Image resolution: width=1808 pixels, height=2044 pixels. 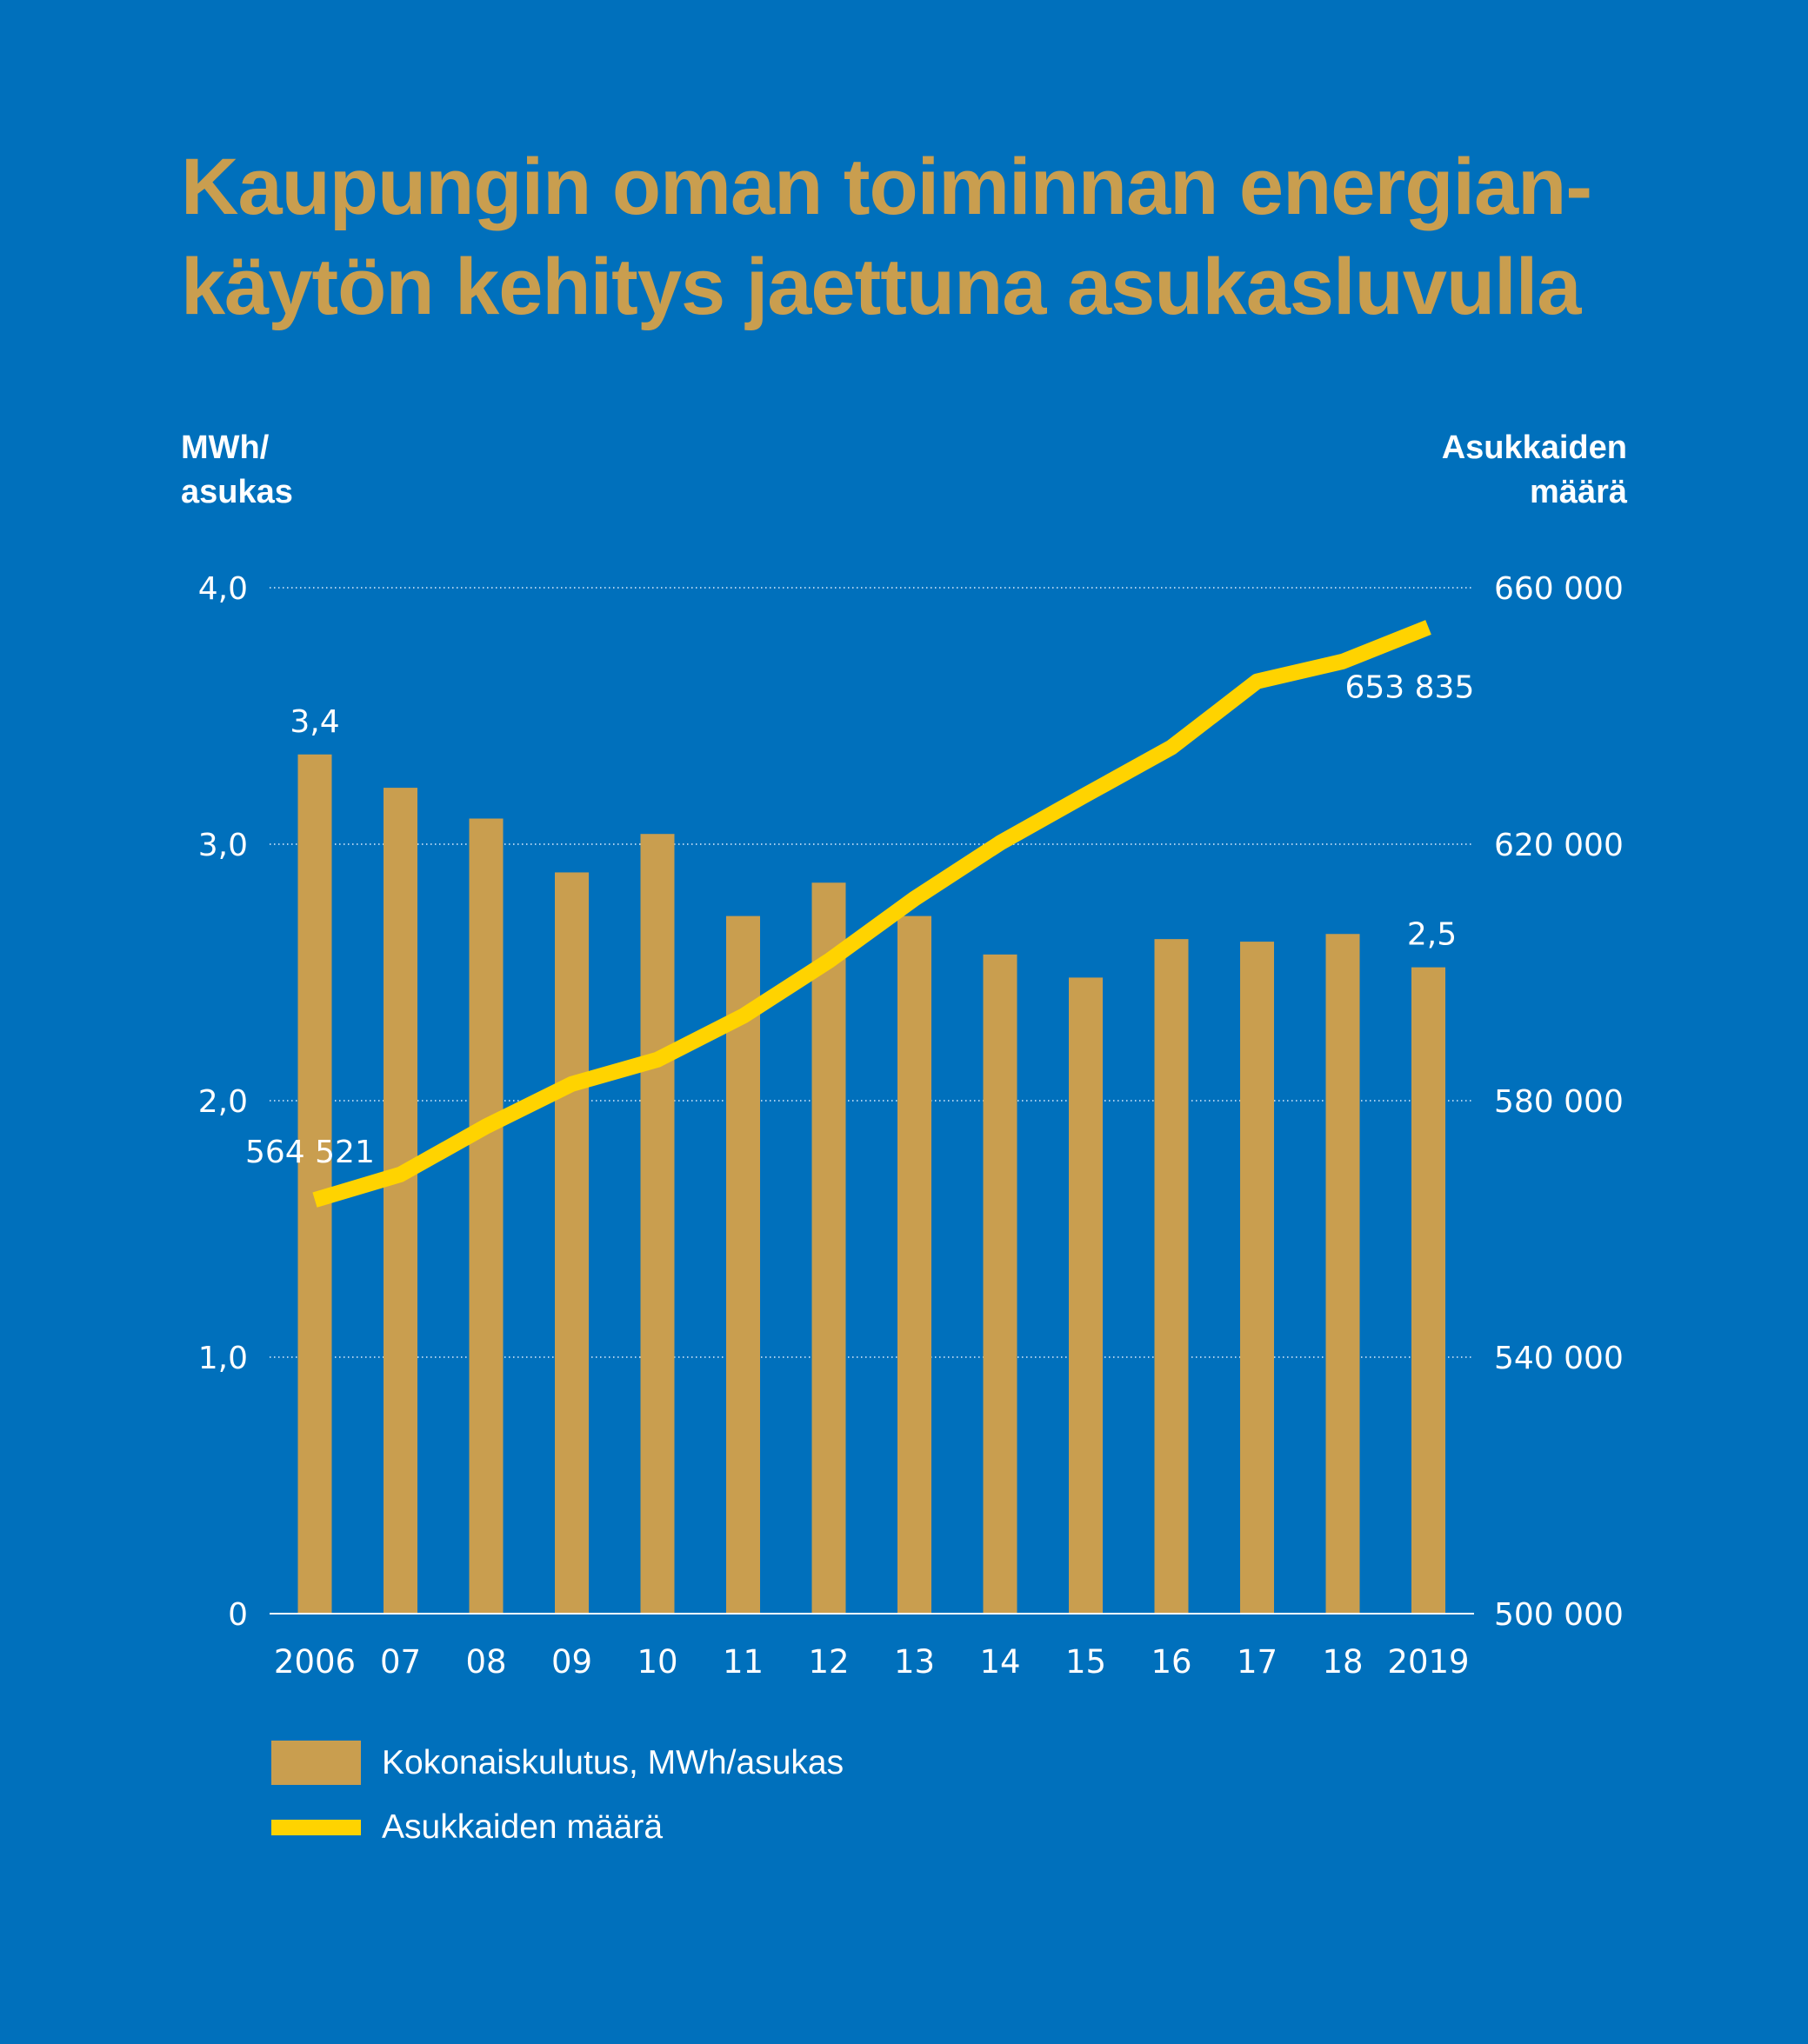 I want to click on x-axis-tick-label: 16, so click(x=1171, y=1662).